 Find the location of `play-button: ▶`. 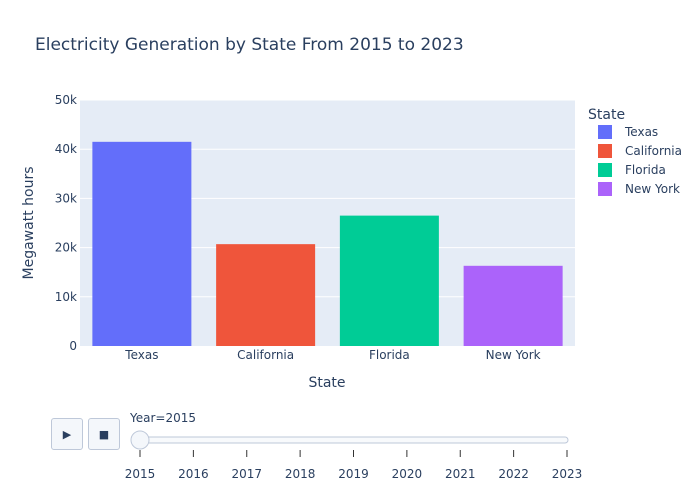

play-button: ▶ is located at coordinates (67, 434).